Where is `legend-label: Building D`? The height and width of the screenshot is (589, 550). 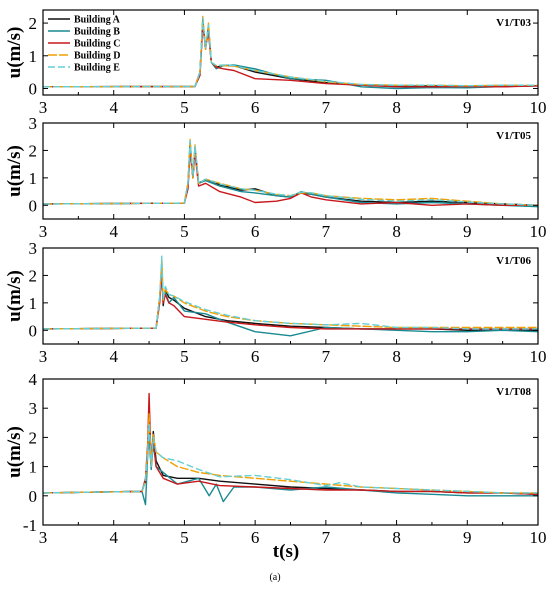
legend-label: Building D is located at coordinates (97, 56).